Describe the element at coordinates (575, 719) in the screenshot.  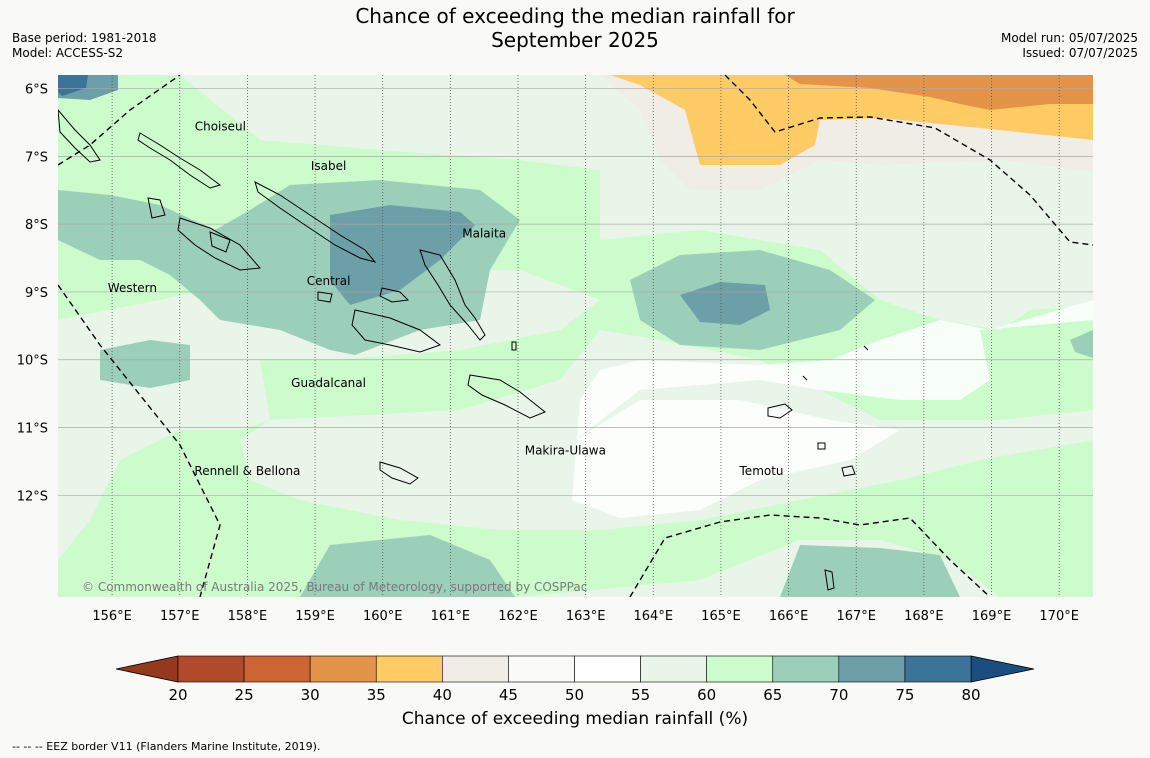
I see `colorbar-label: Chance of exceeding median rainfall (%)` at that location.